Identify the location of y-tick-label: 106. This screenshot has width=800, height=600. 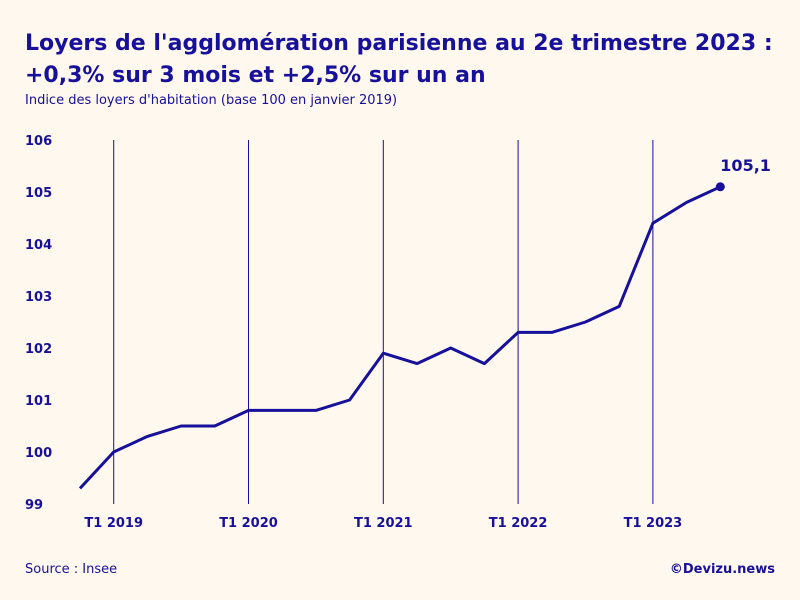
(38, 141).